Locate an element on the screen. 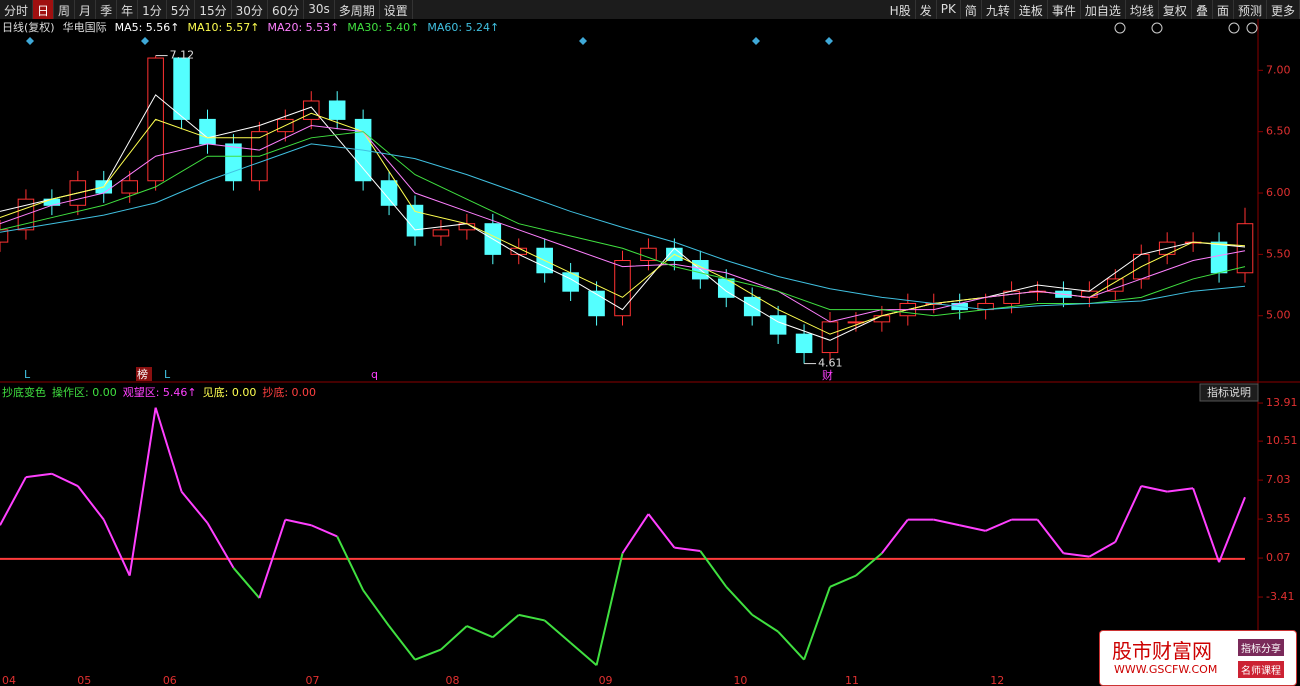  toolbar-button: 30分 is located at coordinates (250, 9).